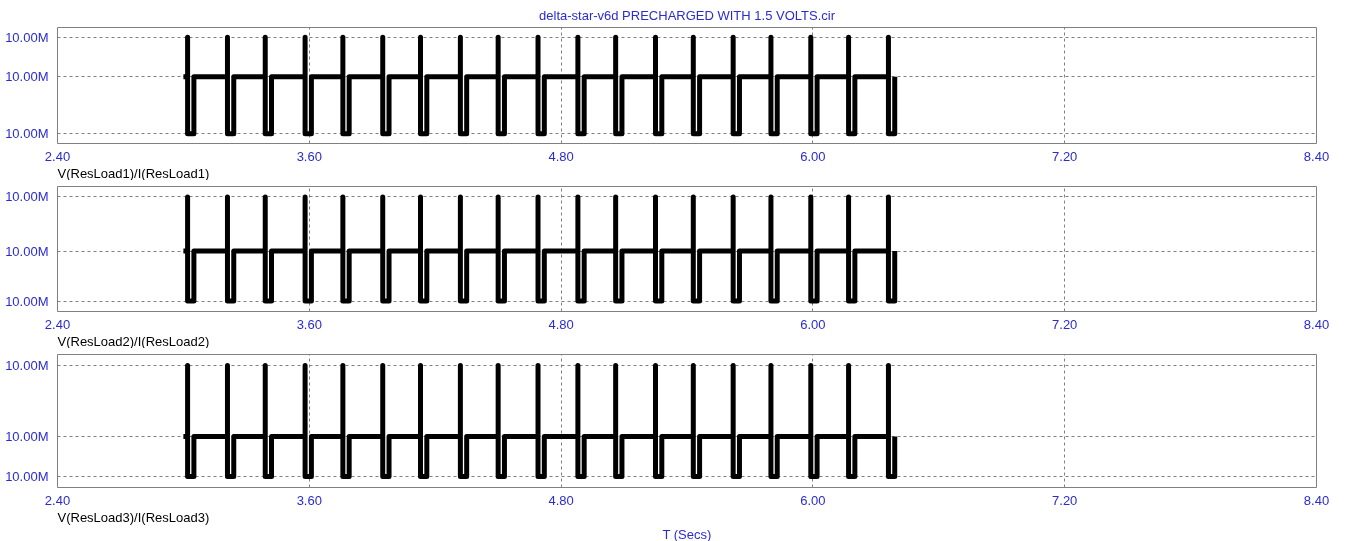 The height and width of the screenshot is (541, 1353). I want to click on chart-title: delta-star-v6d PRECHARGED WITH 1.5 VOLTS.cir, so click(687, 15).